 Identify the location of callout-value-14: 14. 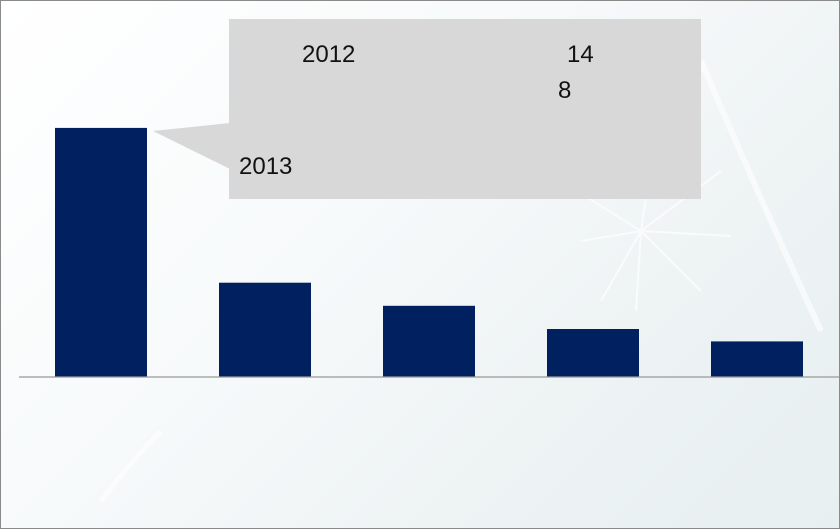
(580, 54).